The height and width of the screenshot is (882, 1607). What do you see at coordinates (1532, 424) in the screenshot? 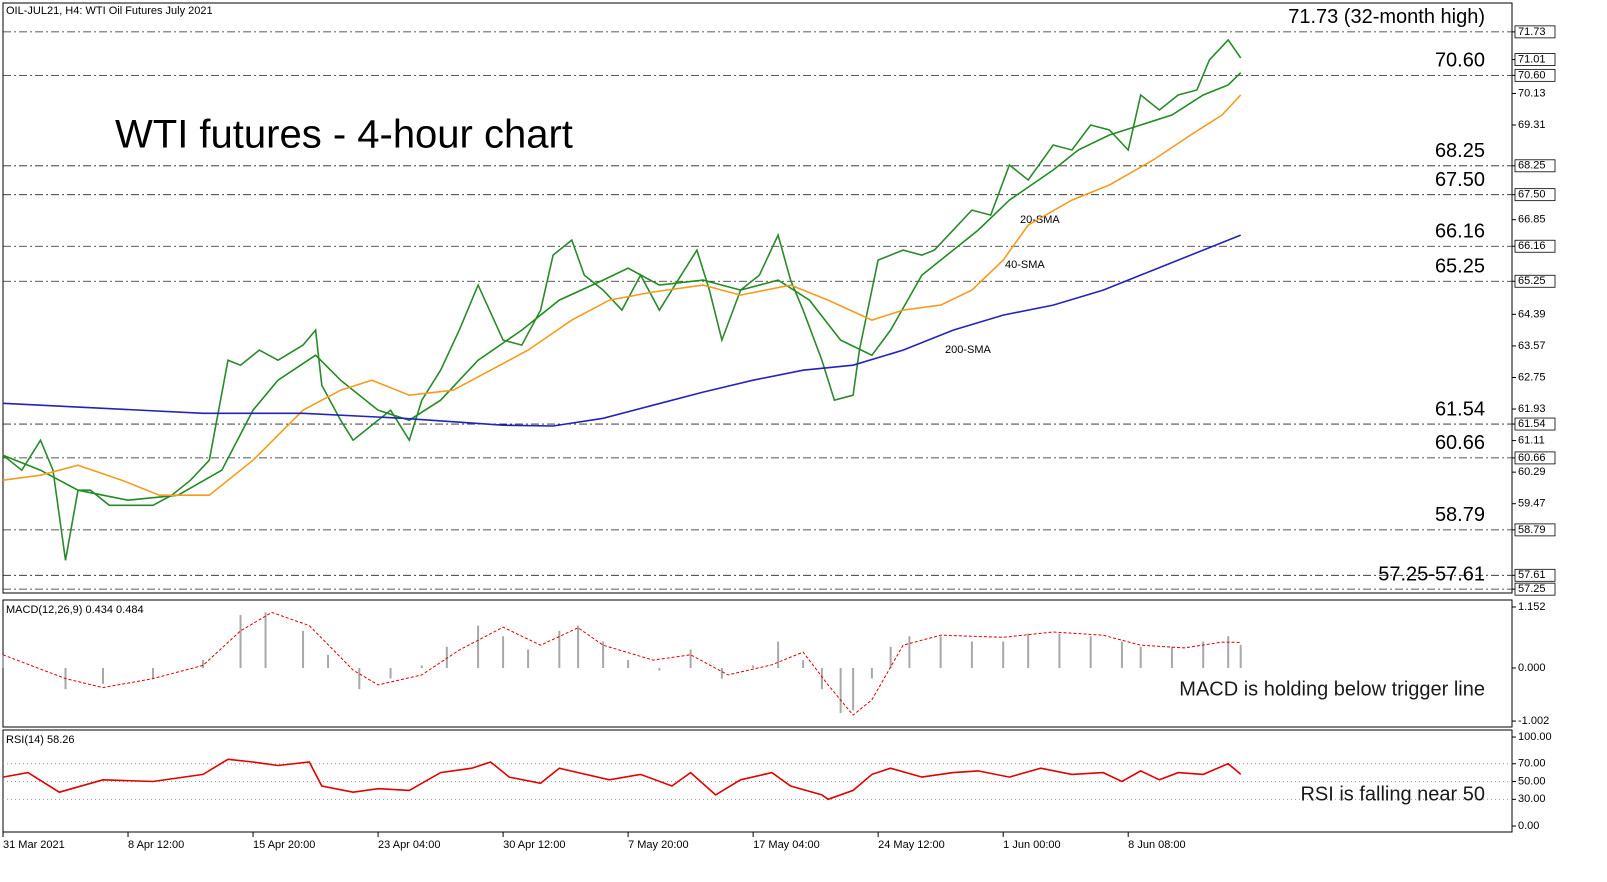
I see `y-tick-label: 61.54` at bounding box center [1532, 424].